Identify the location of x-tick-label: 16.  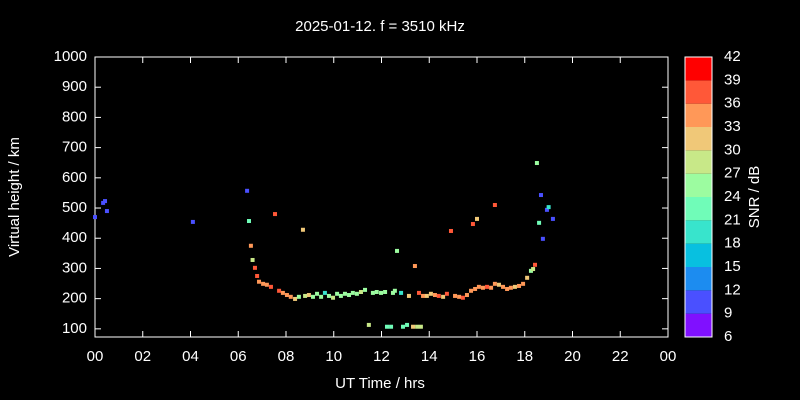
(477, 356).